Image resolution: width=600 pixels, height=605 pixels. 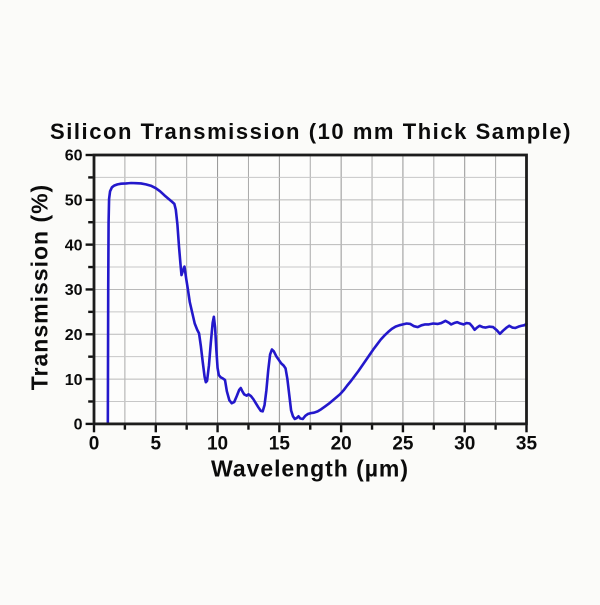 I want to click on svg-text: Transmission (%), so click(x=40, y=287).